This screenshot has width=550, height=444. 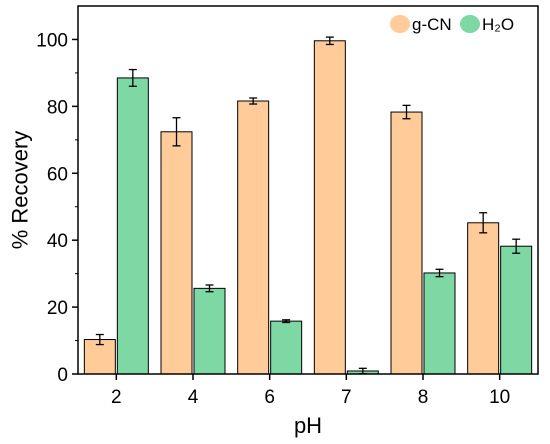 What do you see at coordinates (483, 223) in the screenshot?
I see `errorbar-gCN-ph10` at bounding box center [483, 223].